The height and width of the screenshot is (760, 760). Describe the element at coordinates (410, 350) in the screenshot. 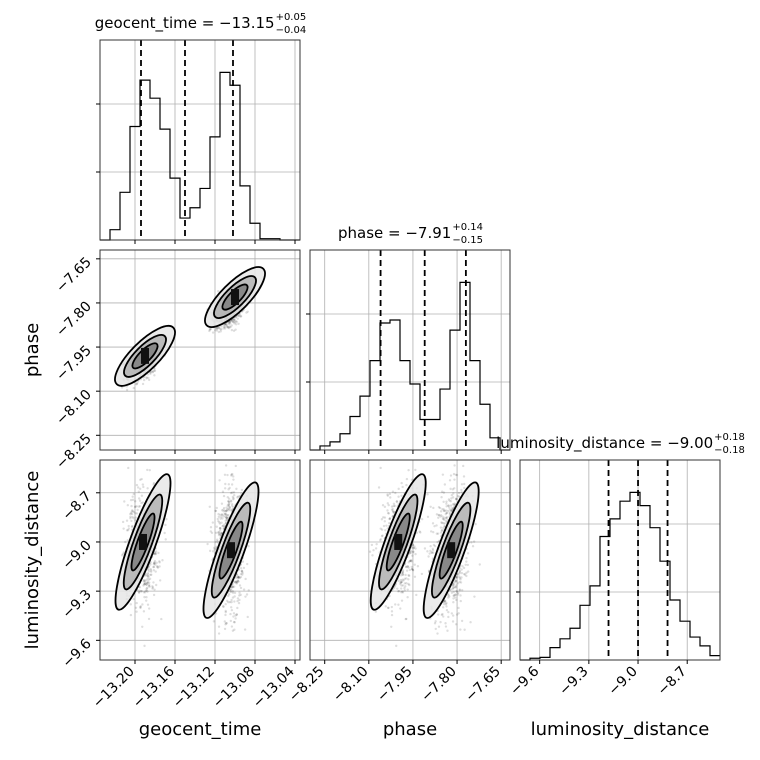

I see `panel-frame` at that location.